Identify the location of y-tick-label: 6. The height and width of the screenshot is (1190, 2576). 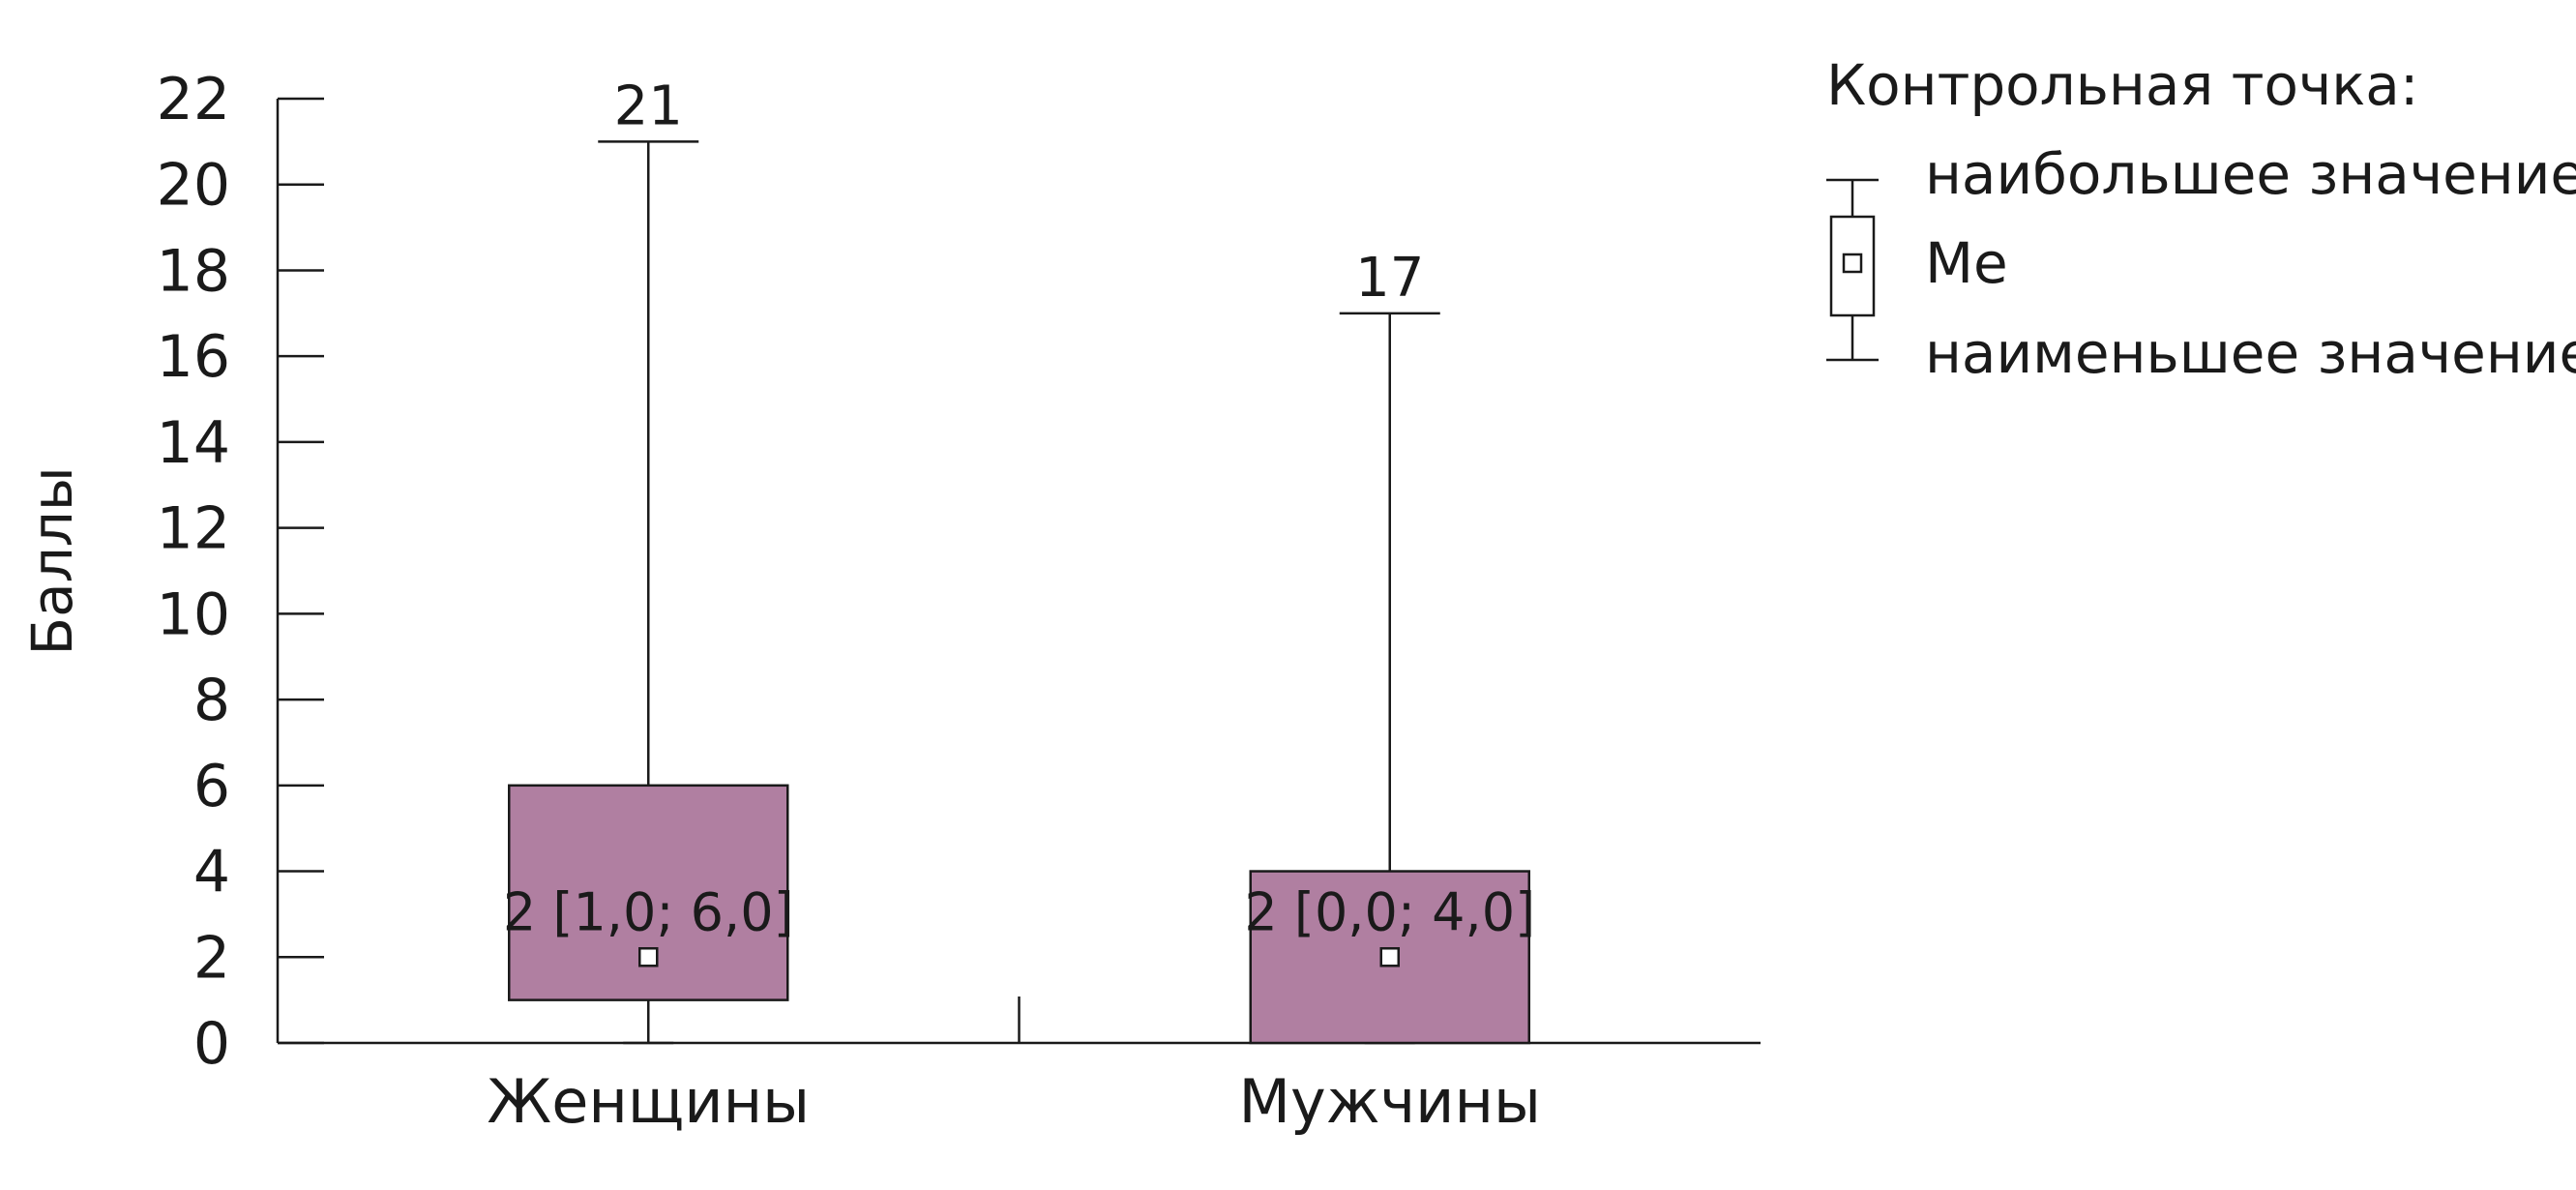
(211, 787).